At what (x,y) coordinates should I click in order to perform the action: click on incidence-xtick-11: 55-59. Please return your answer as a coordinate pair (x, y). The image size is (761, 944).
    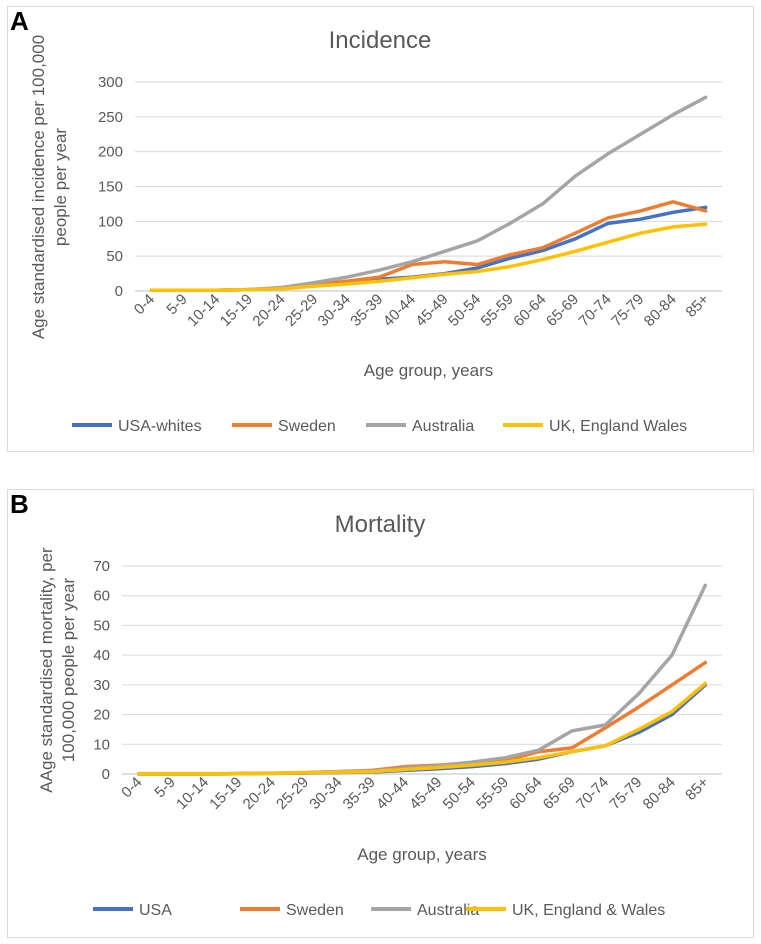
    Looking at the image, I should click on (497, 310).